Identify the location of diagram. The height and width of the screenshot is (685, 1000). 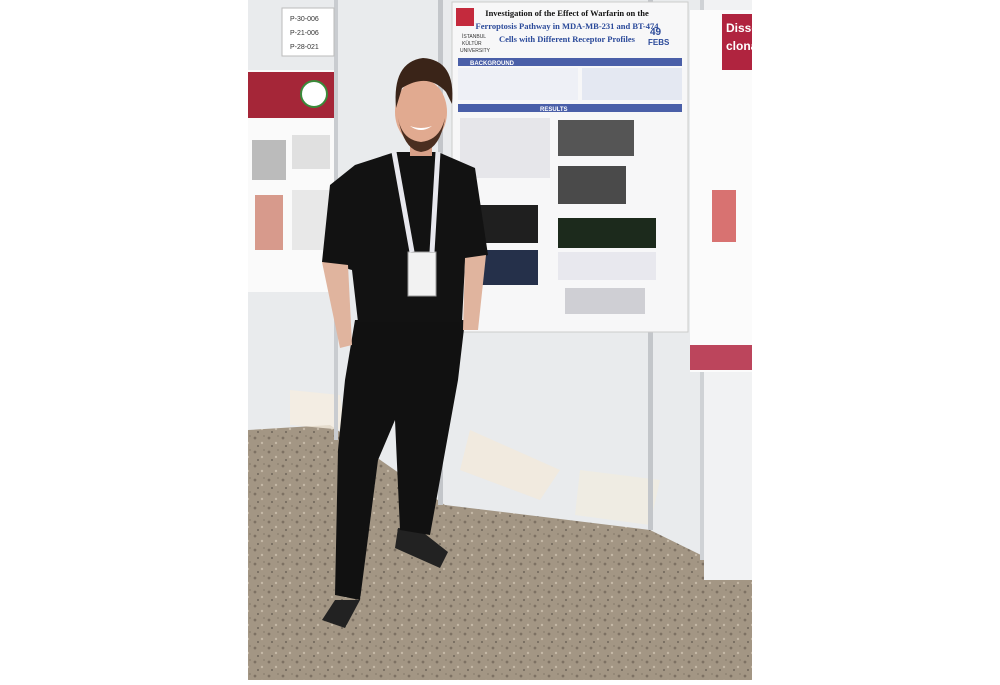
(632, 84).